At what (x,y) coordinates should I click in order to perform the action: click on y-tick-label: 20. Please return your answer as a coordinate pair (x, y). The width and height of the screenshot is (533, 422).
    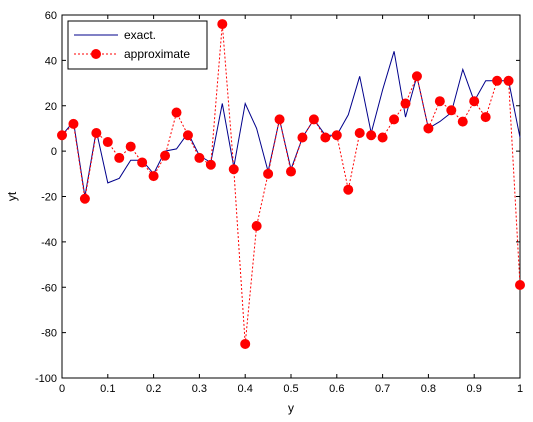
    Looking at the image, I should click on (51, 107).